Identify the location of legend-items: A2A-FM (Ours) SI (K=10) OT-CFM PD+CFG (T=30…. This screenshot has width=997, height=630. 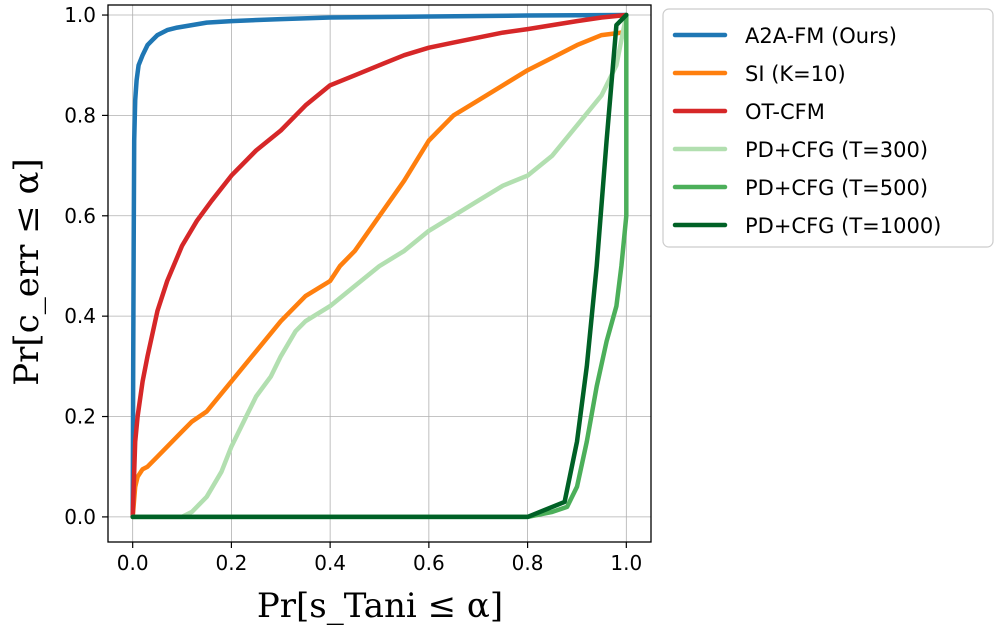
(806, 131).